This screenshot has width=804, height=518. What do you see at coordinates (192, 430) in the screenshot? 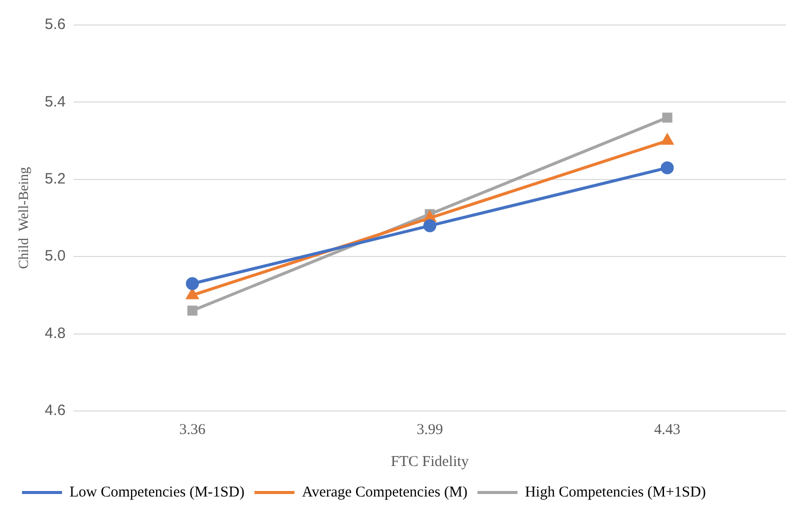
I see `x-tick-label: 3.36` at bounding box center [192, 430].